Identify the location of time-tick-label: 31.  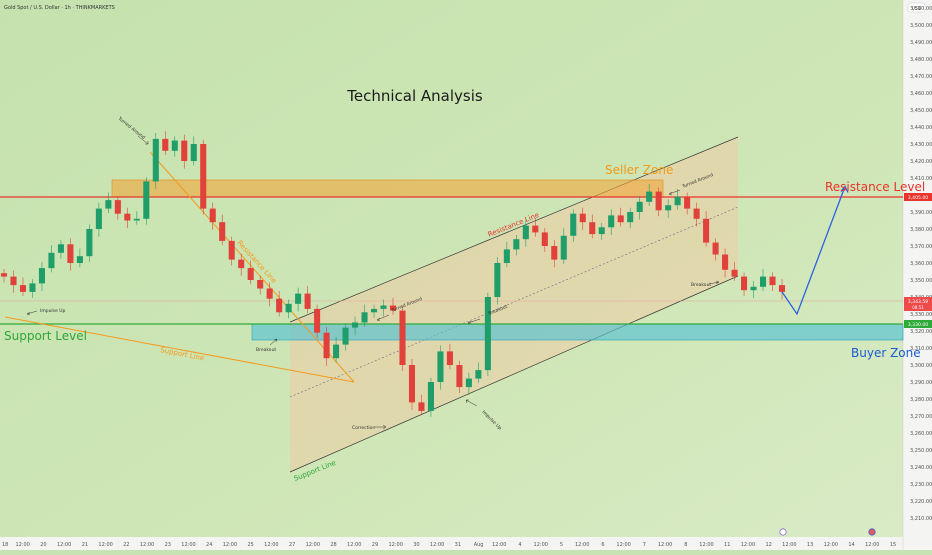
(458, 545).